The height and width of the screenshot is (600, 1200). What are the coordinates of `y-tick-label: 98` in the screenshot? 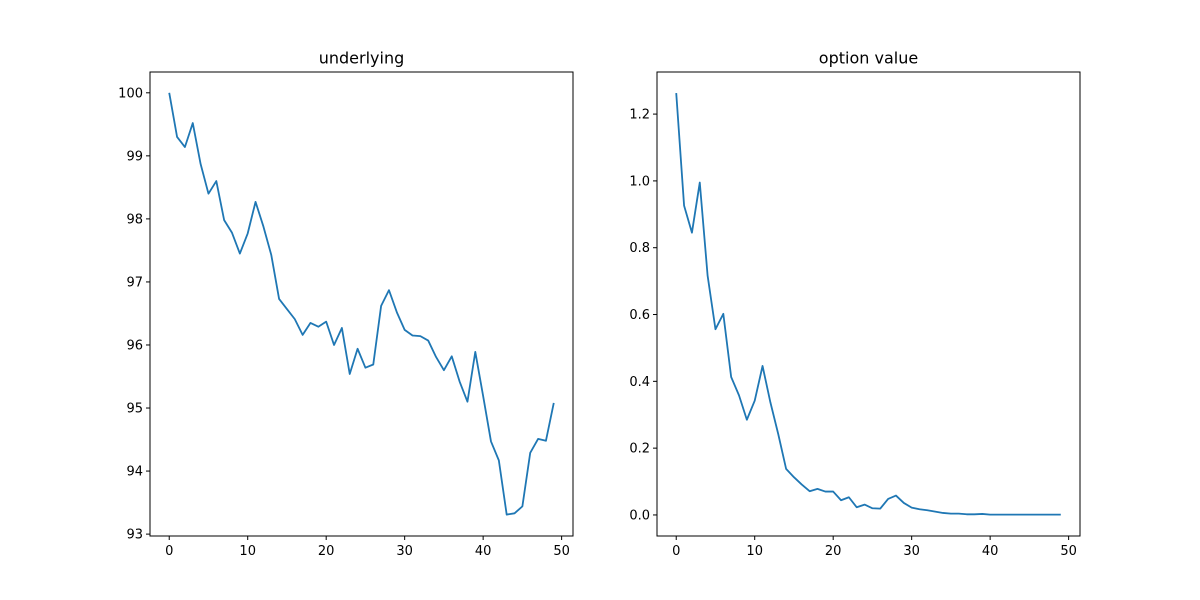 It's located at (134, 219).